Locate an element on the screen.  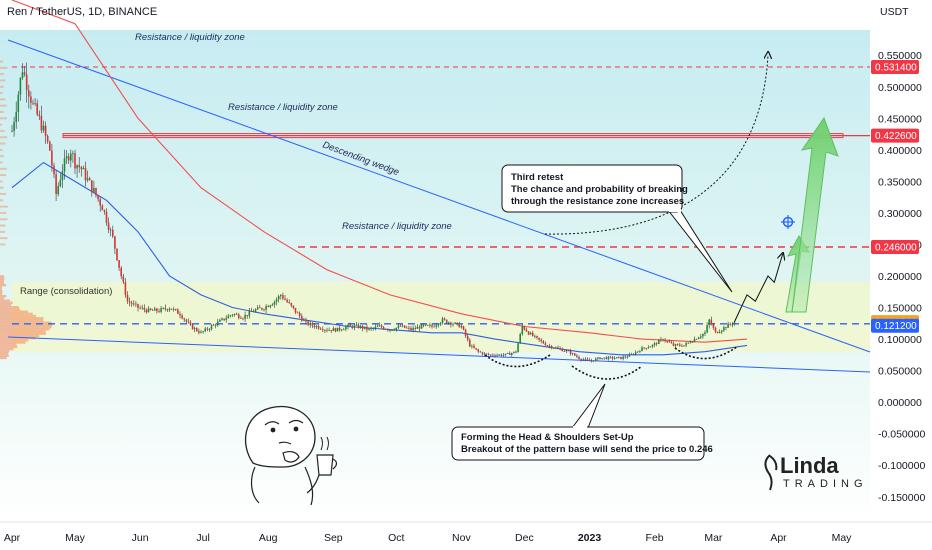
x-tick-label: Jun is located at coordinates (140, 538).